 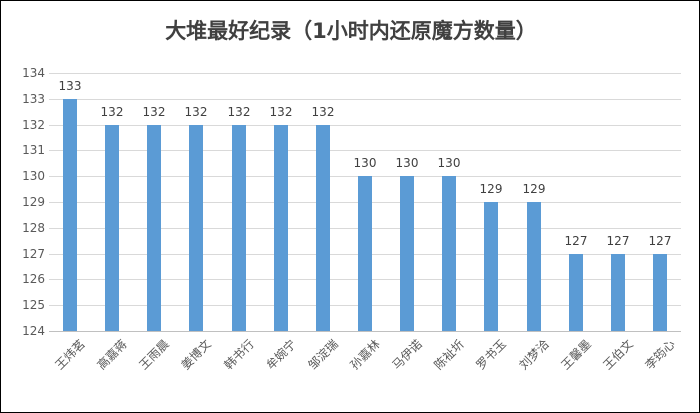 What do you see at coordinates (33, 279) in the screenshot?
I see `y-axis-tick-label: 126` at bounding box center [33, 279].